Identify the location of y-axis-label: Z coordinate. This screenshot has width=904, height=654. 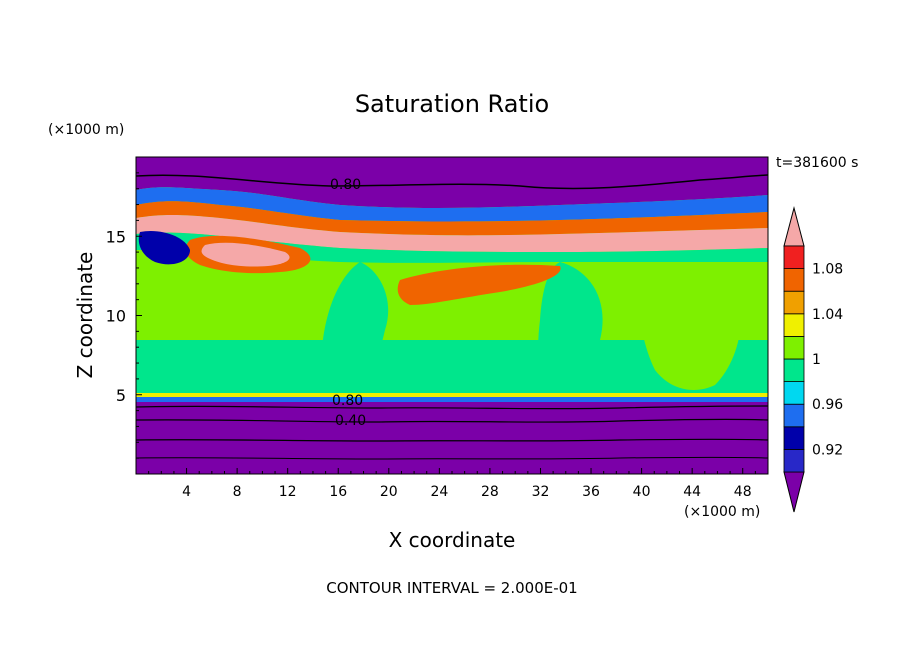
(85, 315).